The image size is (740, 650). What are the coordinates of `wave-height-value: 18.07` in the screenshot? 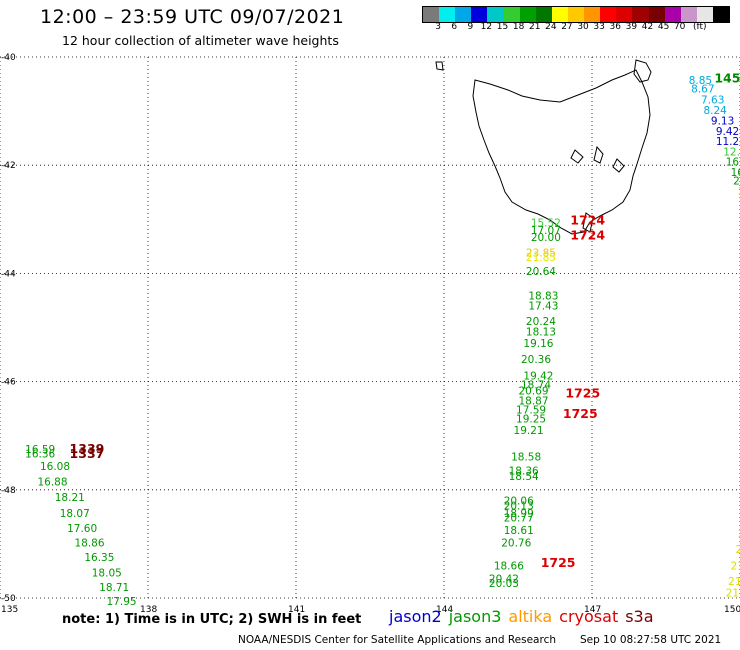 It's located at (75, 514).